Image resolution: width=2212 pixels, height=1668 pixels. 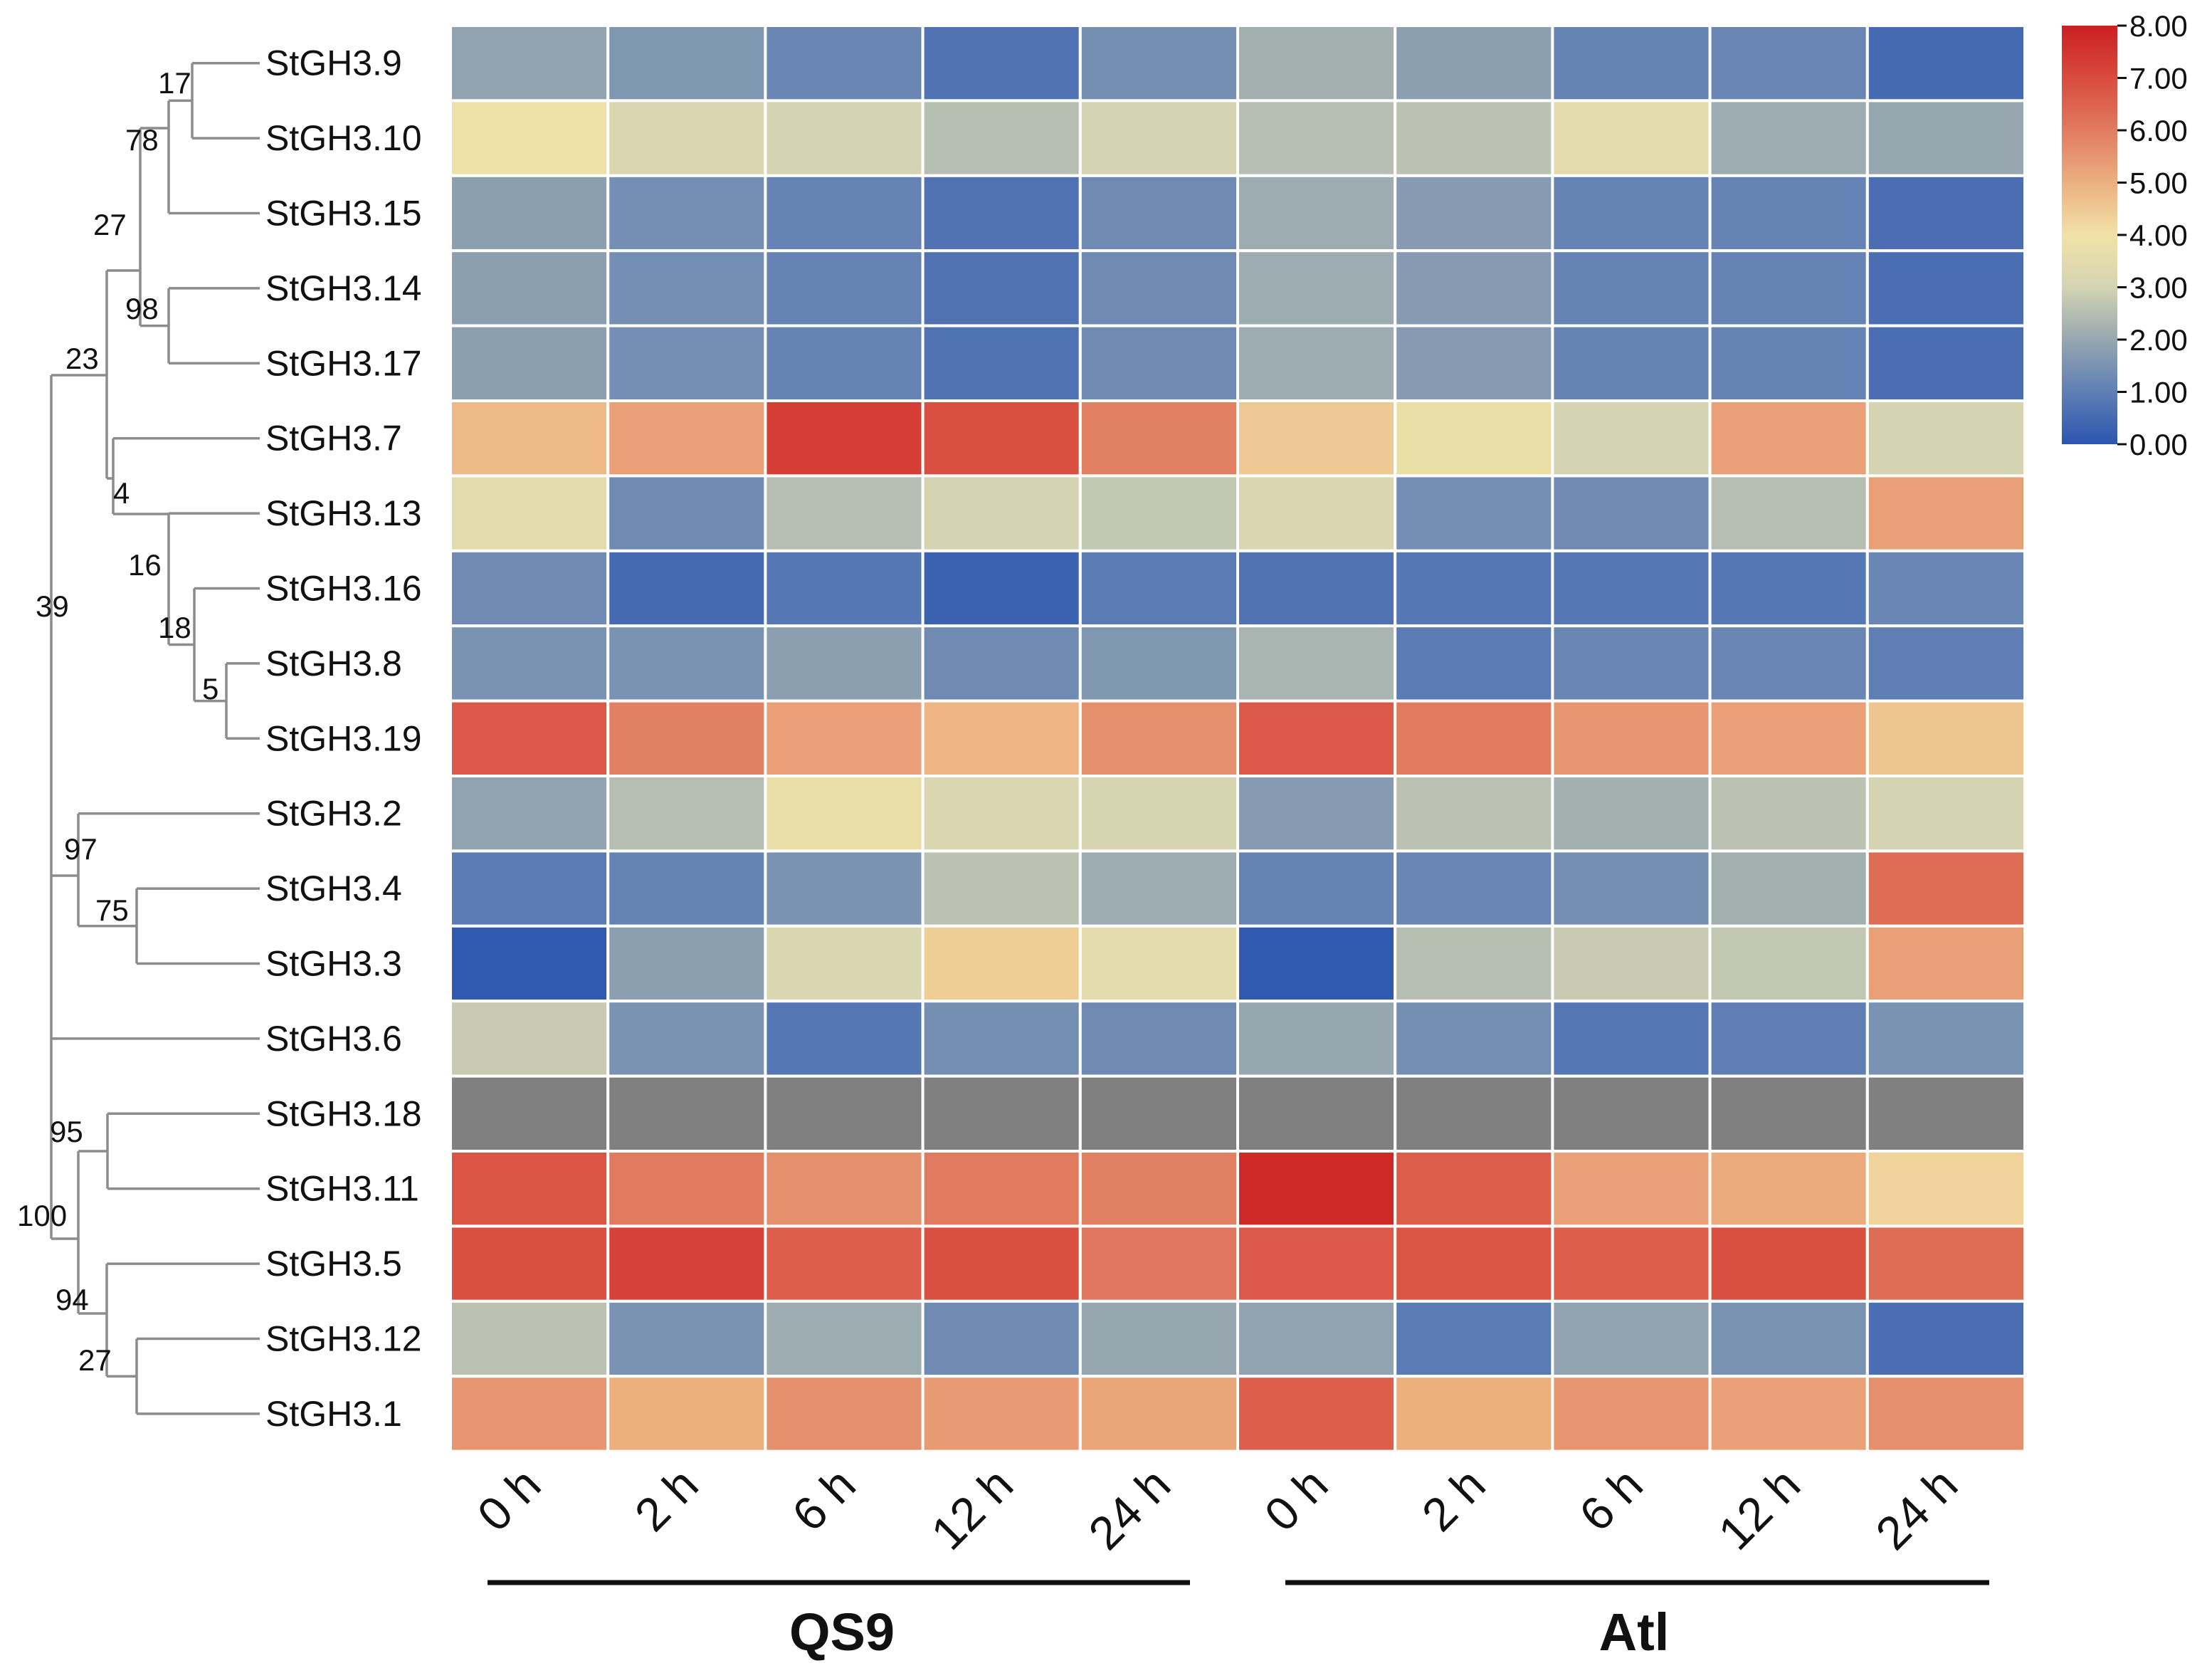 What do you see at coordinates (343, 214) in the screenshot?
I see `gene-label: StGH3.15` at bounding box center [343, 214].